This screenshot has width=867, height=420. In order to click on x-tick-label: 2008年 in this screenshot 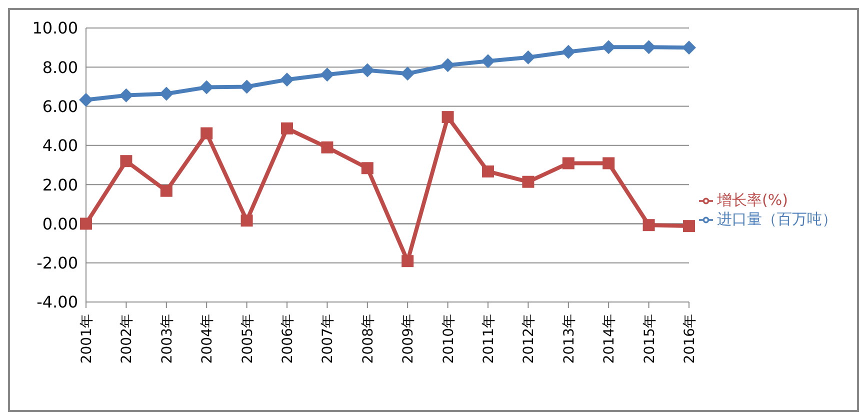, I will do `click(368, 339)`.